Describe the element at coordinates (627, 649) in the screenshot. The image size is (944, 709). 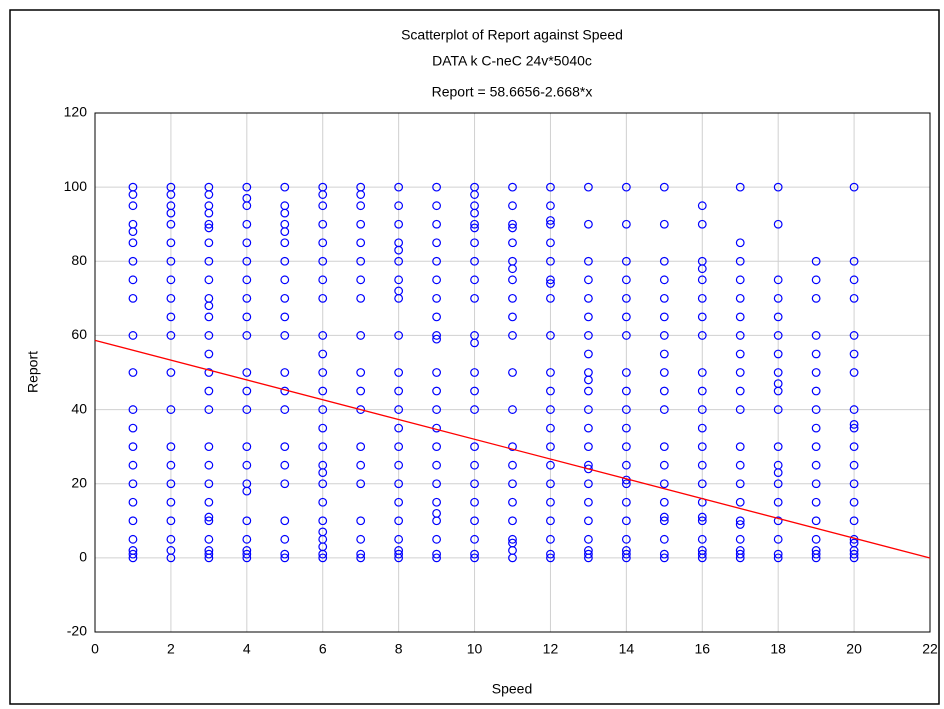
I see `x-tick-label: 14` at that location.